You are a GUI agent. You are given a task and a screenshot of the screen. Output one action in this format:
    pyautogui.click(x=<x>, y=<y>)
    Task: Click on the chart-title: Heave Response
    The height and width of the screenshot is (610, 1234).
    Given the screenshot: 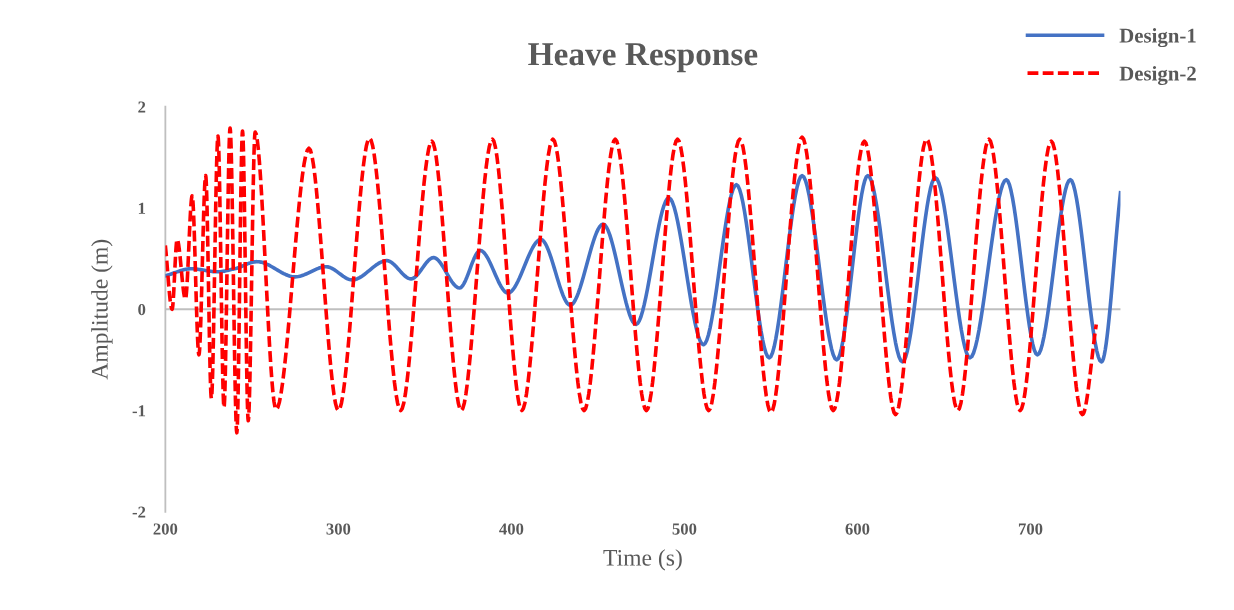 What is the action you would take?
    pyautogui.click(x=643, y=58)
    